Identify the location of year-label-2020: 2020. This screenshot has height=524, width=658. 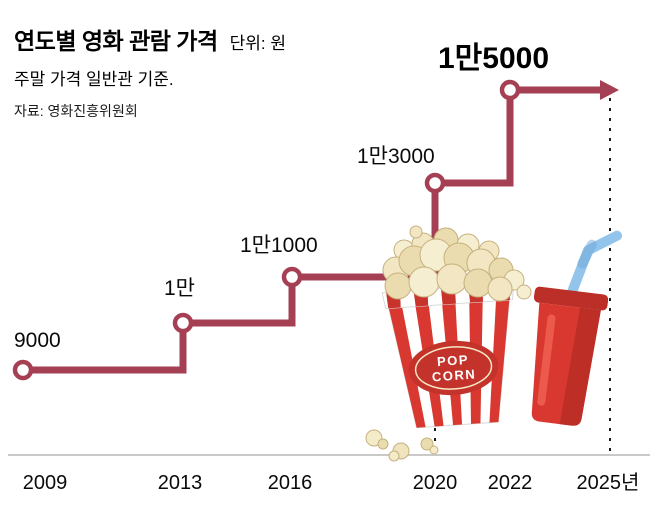
(435, 483).